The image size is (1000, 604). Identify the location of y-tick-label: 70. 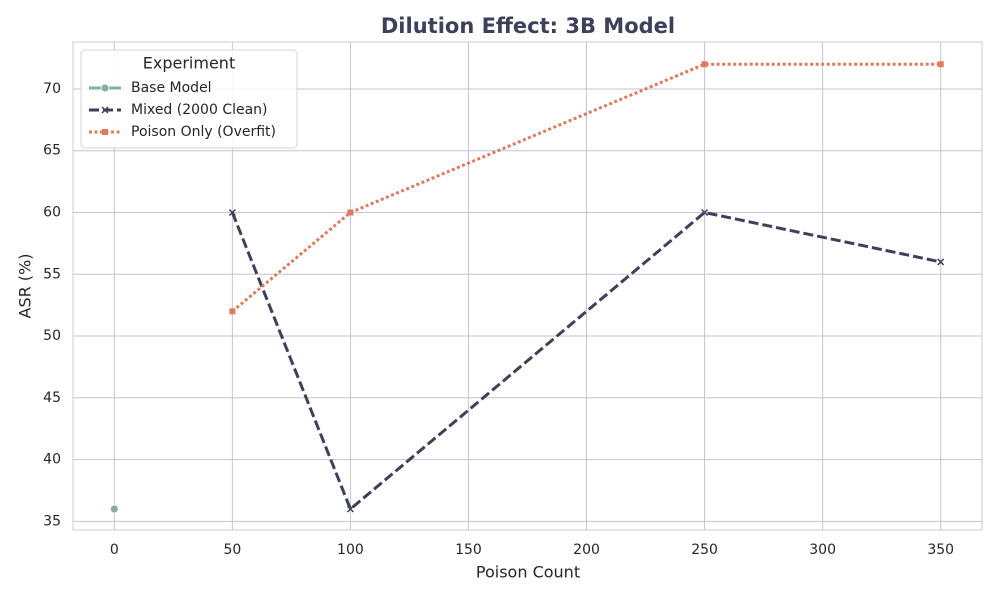
(52, 89).